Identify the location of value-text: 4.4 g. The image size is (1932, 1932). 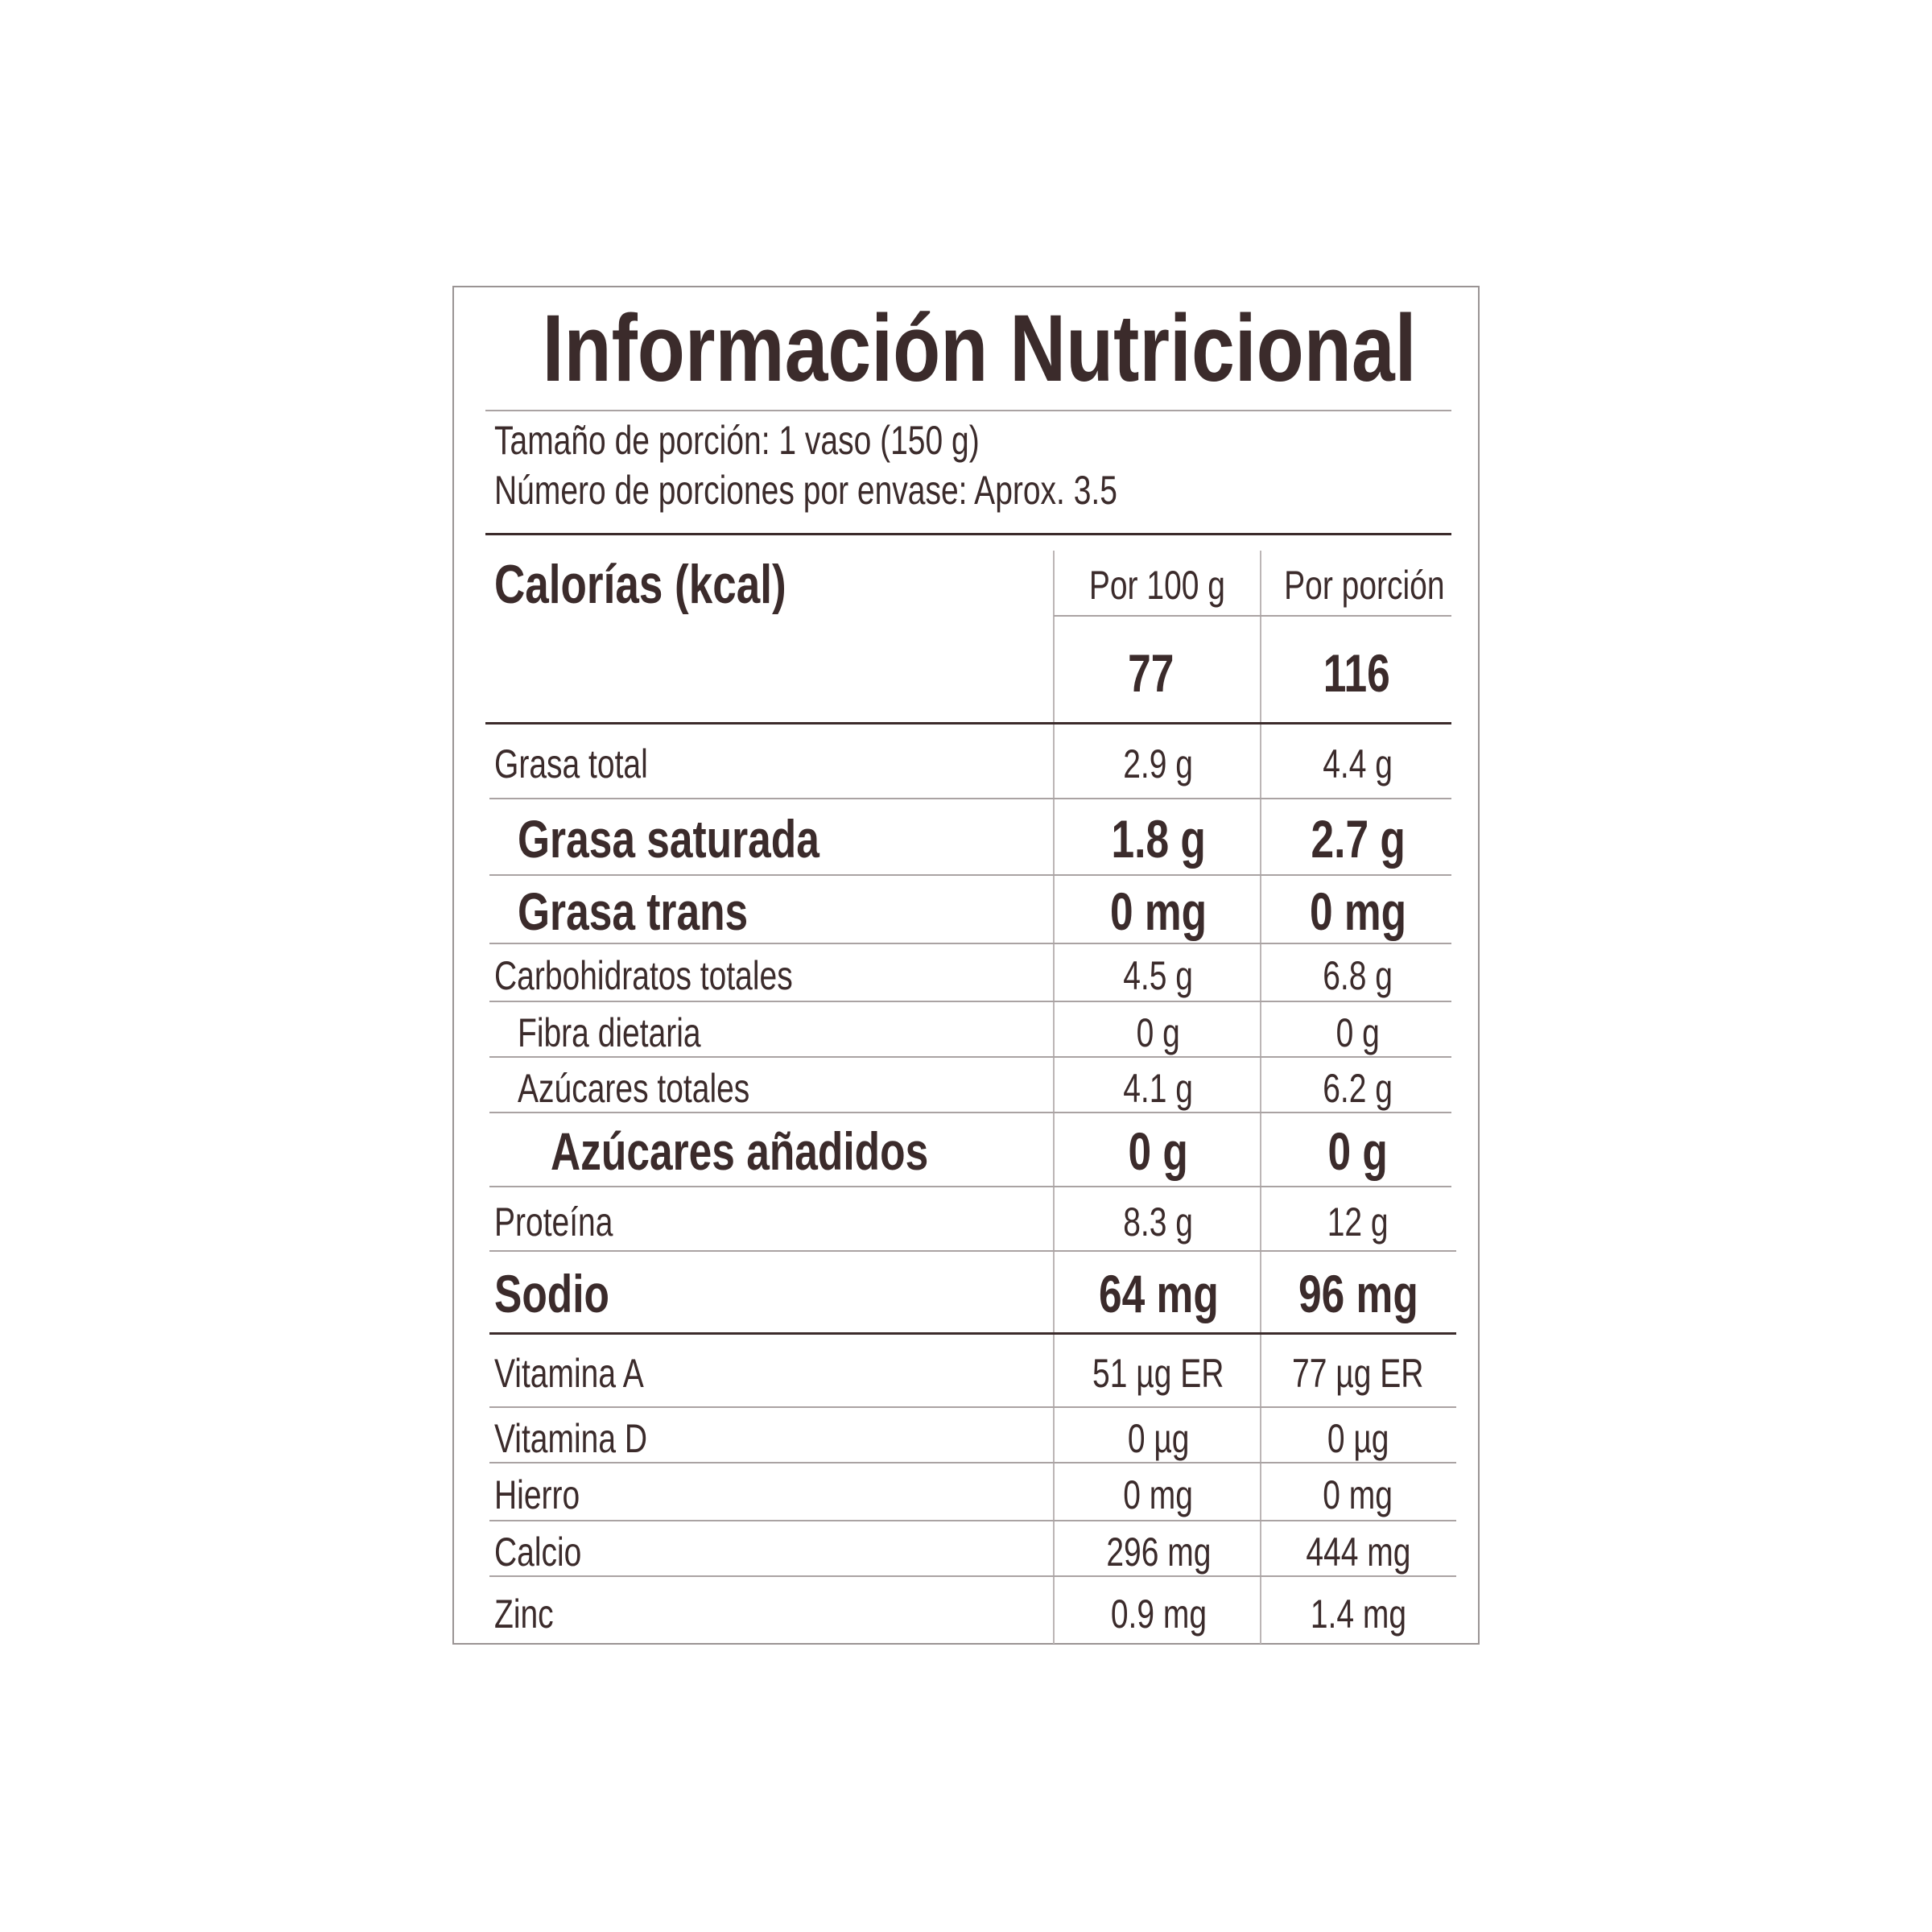
(1358, 763).